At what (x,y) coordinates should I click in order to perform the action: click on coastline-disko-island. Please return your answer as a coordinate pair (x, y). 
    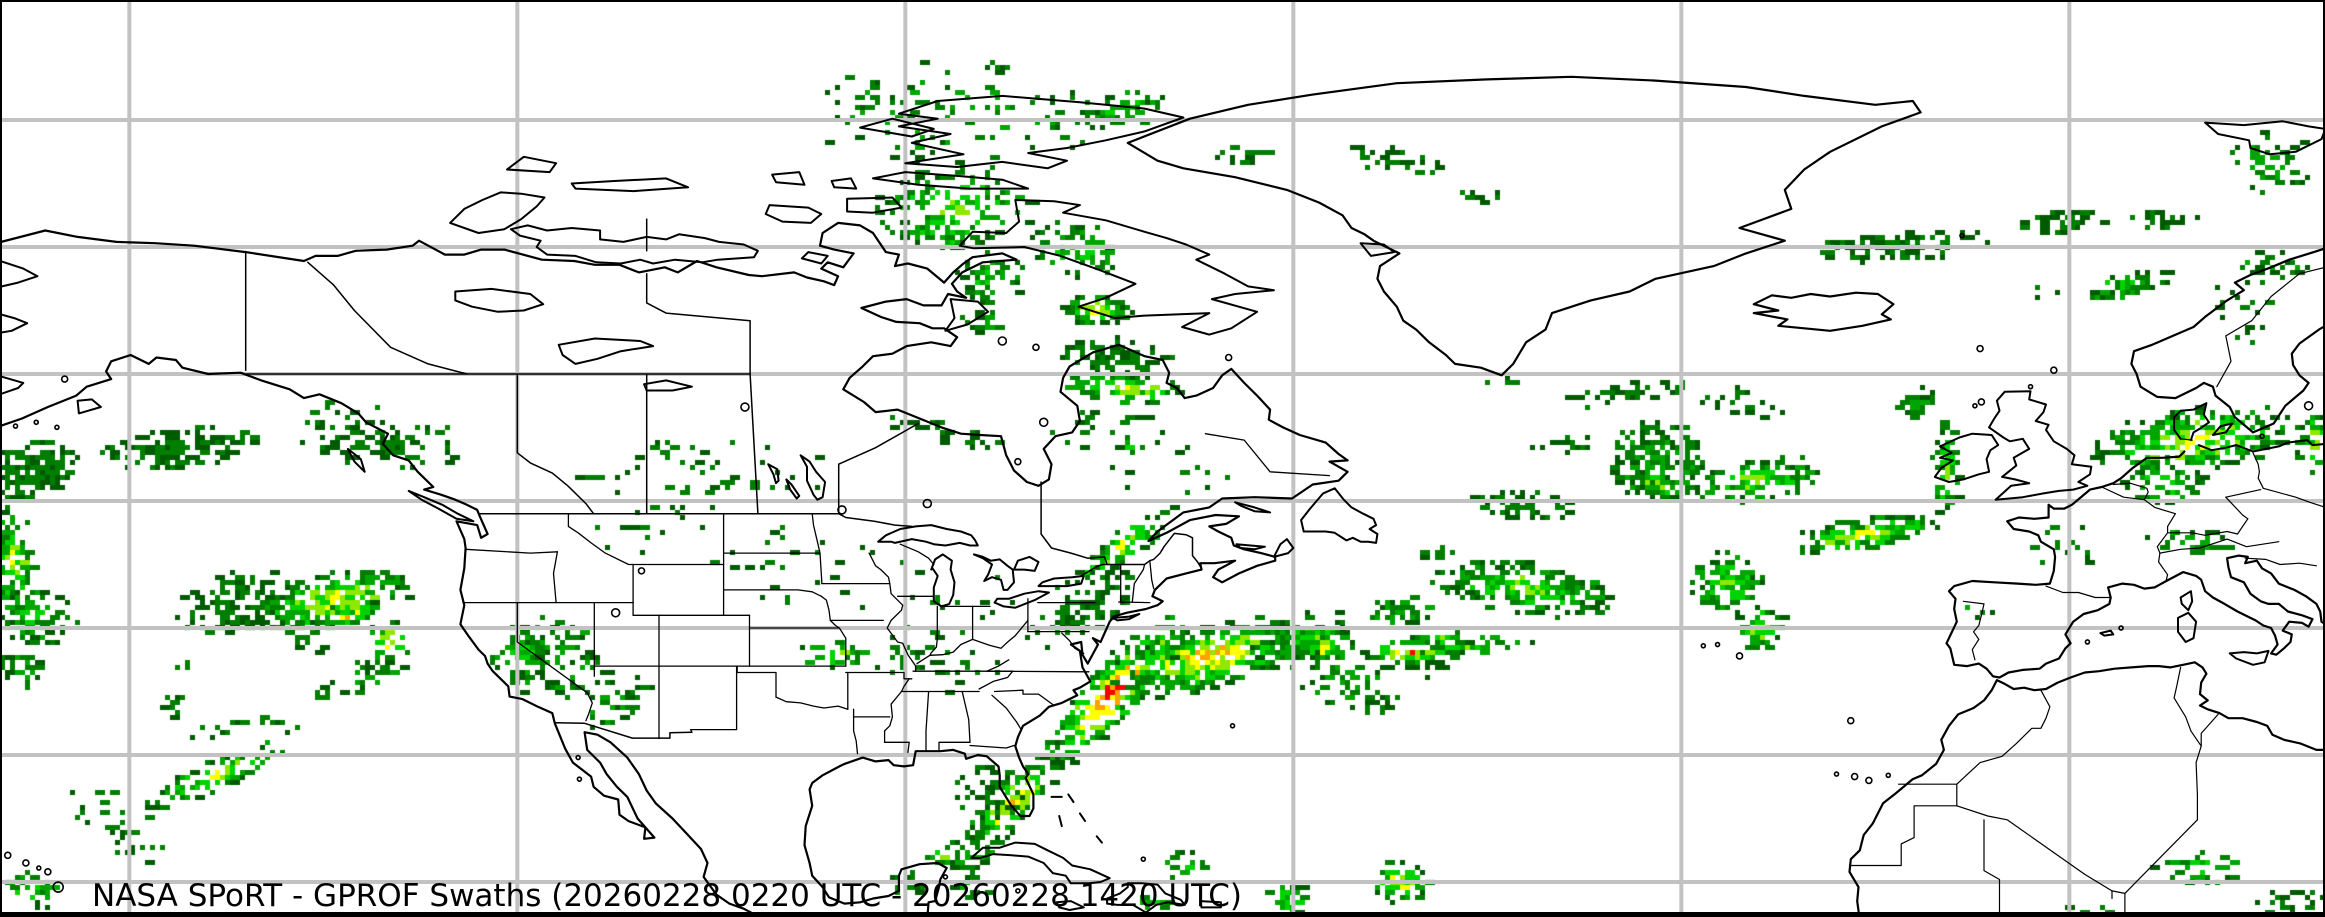
    Looking at the image, I should click on (1377, 249).